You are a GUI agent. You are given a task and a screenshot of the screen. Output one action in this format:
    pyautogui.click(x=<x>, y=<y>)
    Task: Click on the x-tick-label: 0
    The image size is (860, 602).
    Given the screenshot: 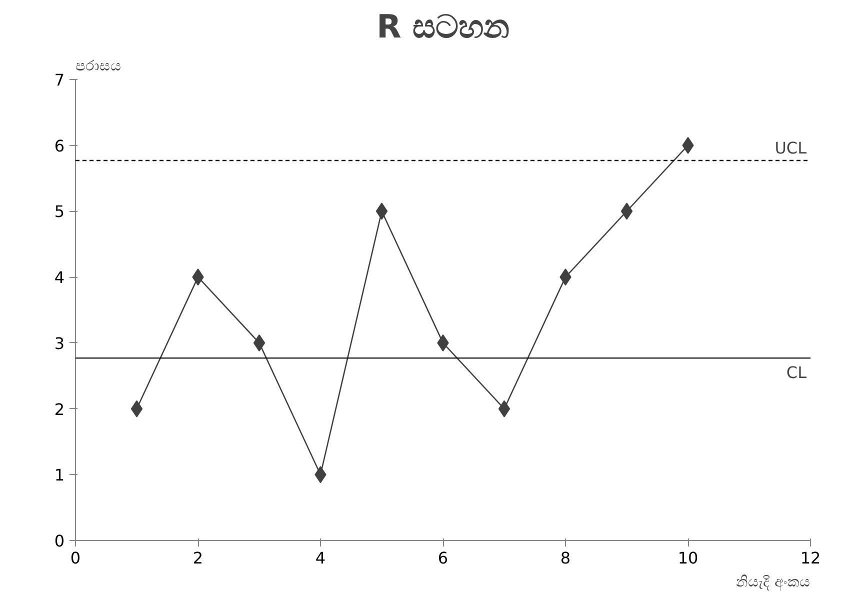 What is the action you would take?
    pyautogui.click(x=75, y=558)
    